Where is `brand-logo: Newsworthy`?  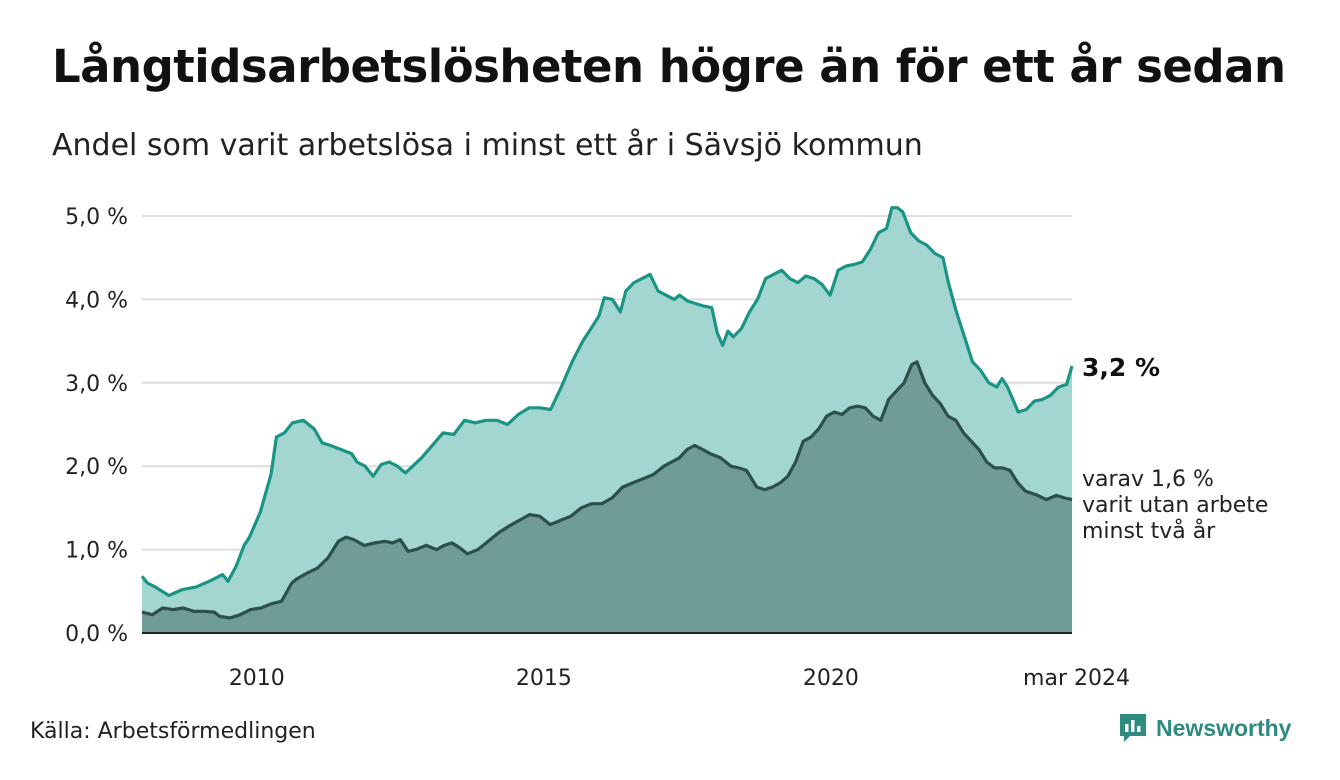 brand-logo: Newsworthy is located at coordinates (1204, 728).